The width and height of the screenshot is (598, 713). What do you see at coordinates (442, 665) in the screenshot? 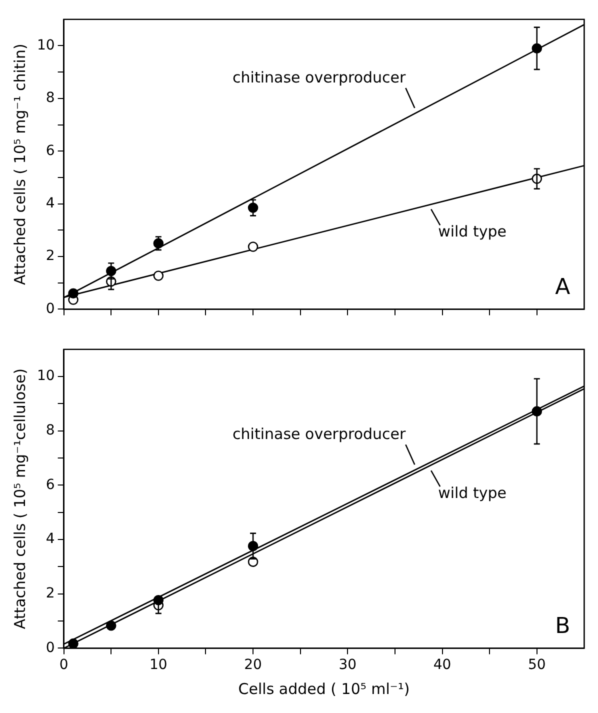
I see `x-tick-label: 40` at bounding box center [442, 665].